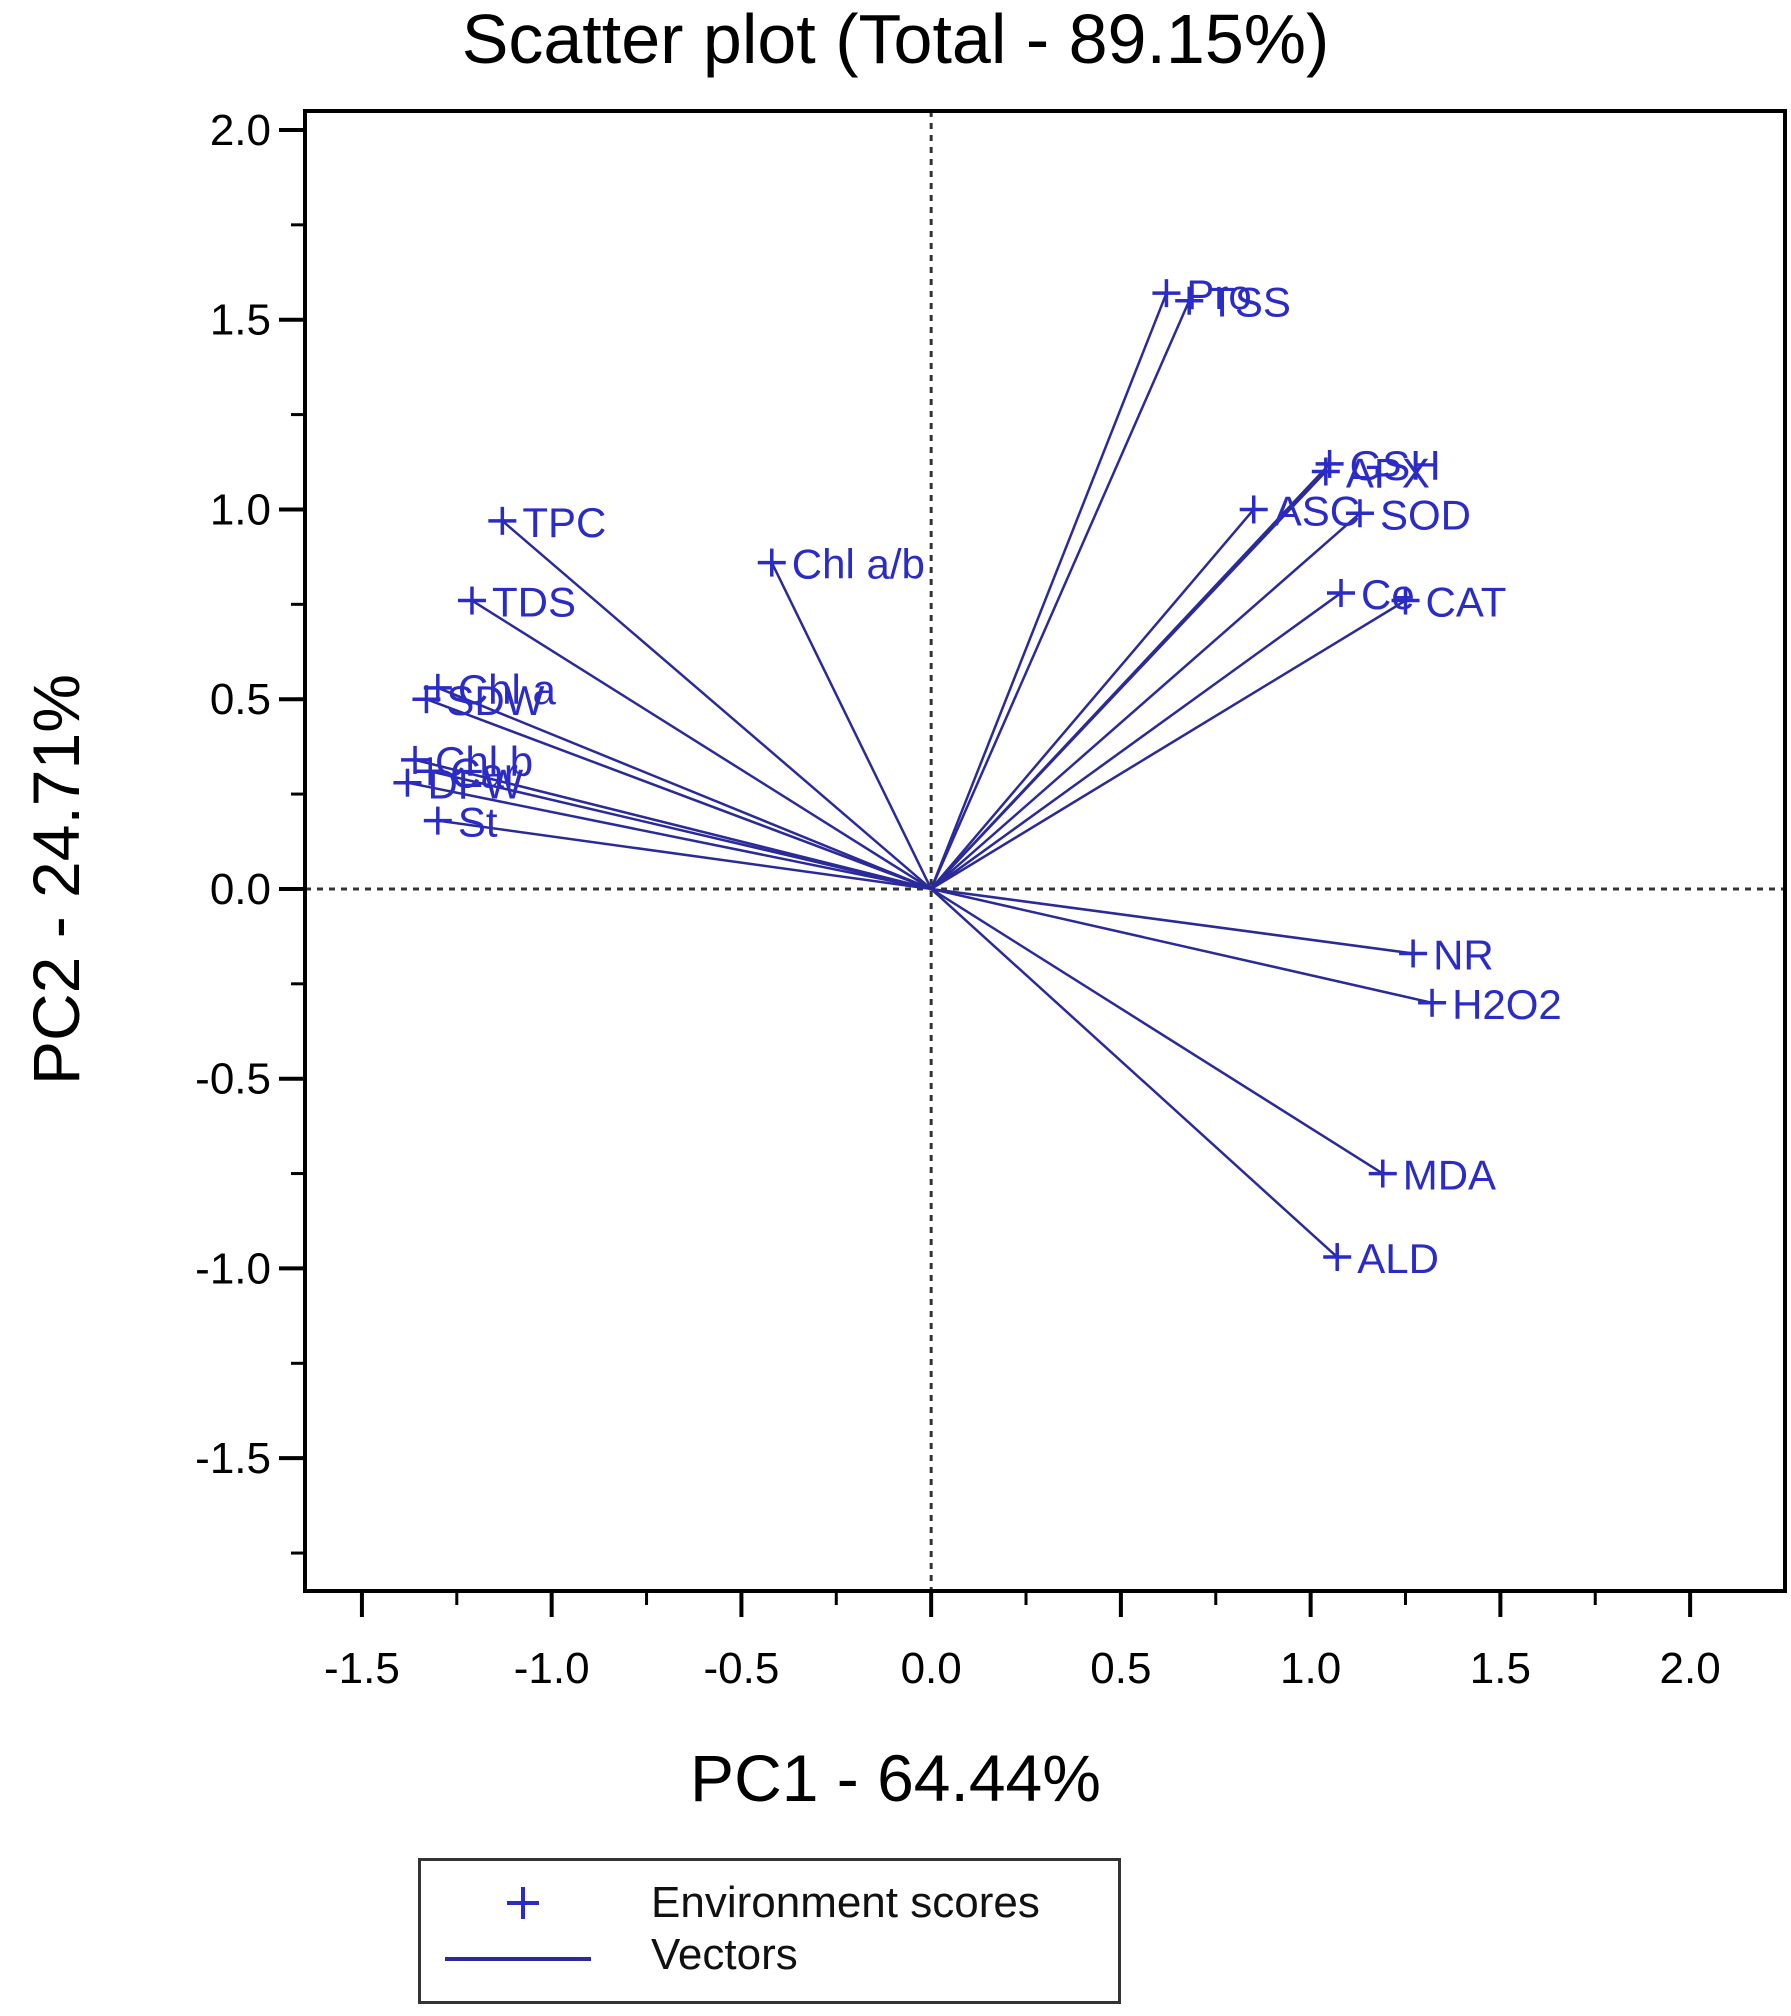 The height and width of the screenshot is (2016, 1791). Describe the element at coordinates (233, 1268) in the screenshot. I see `y-tick-label-6: -1.0` at that location.